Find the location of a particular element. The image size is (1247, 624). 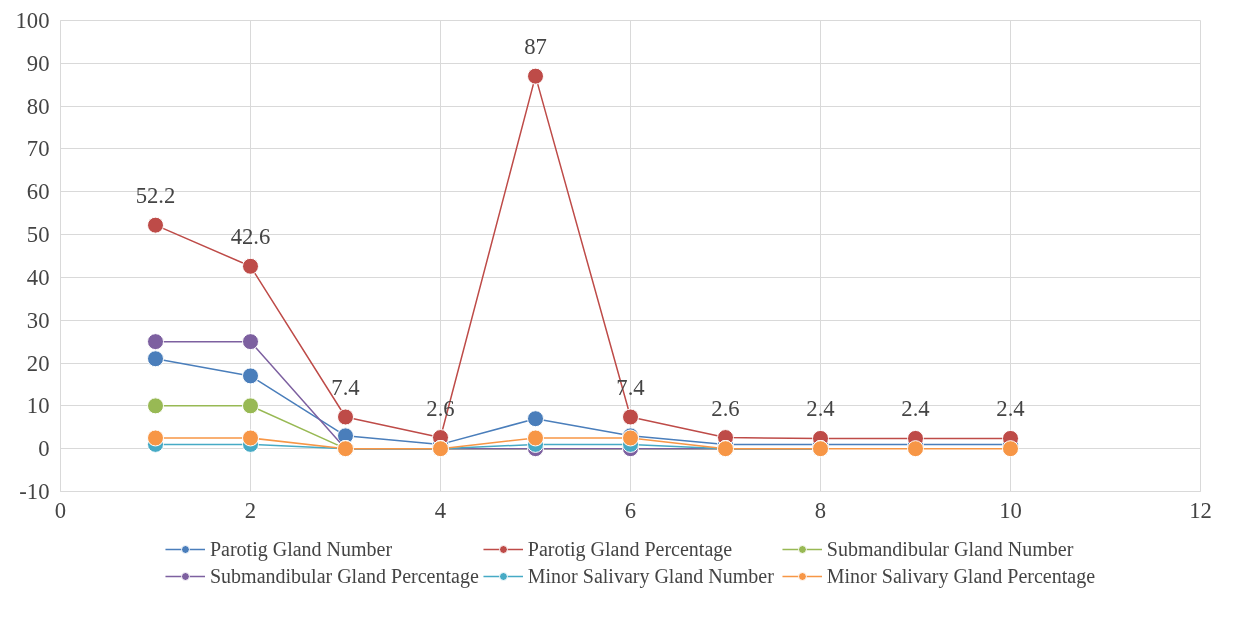

legend-label: Minor Salivary Gland Percentage is located at coordinates (961, 576).